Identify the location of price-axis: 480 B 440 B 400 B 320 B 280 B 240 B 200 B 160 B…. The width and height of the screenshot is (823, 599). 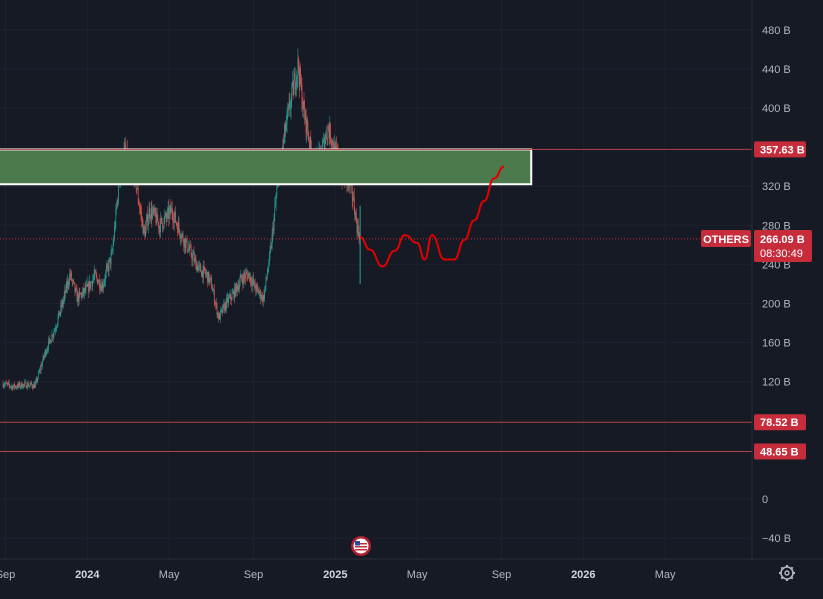
(776, 285).